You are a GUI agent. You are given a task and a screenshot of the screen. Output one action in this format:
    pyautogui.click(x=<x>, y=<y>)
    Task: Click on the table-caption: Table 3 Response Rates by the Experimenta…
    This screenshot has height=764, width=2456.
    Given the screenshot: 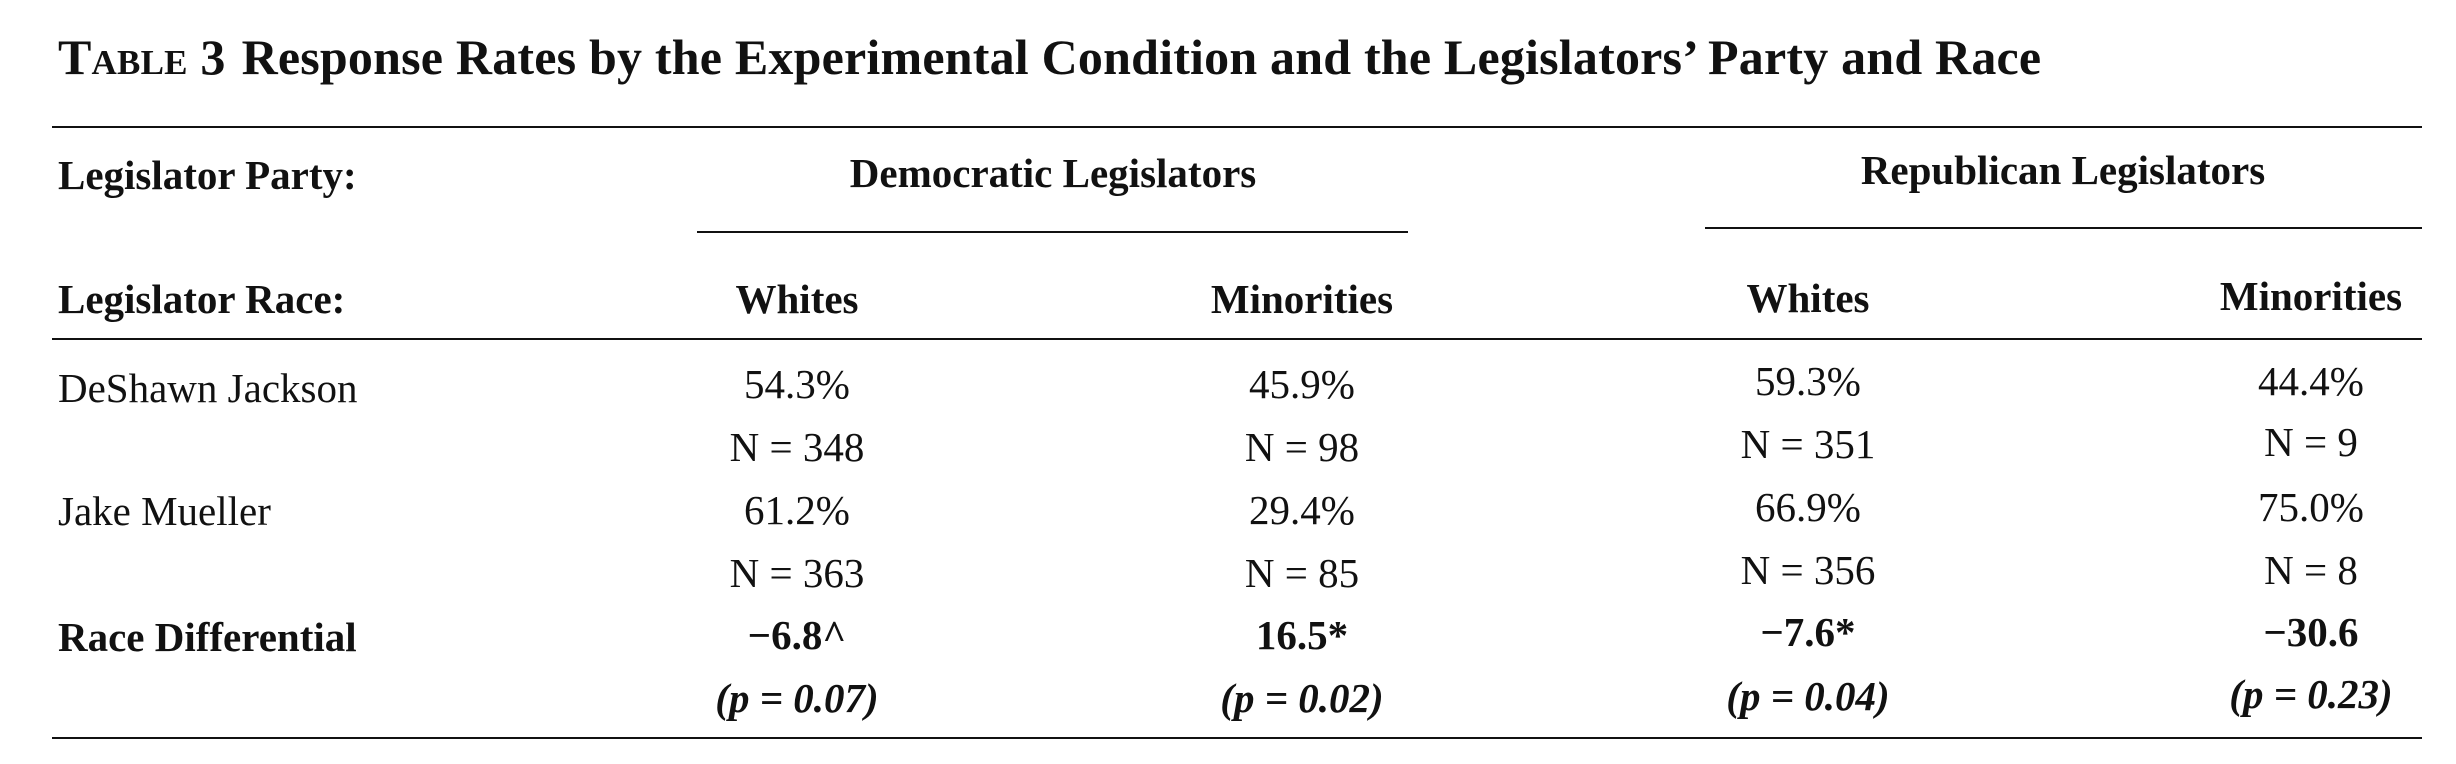 What is the action you would take?
    pyautogui.click(x=1049, y=57)
    